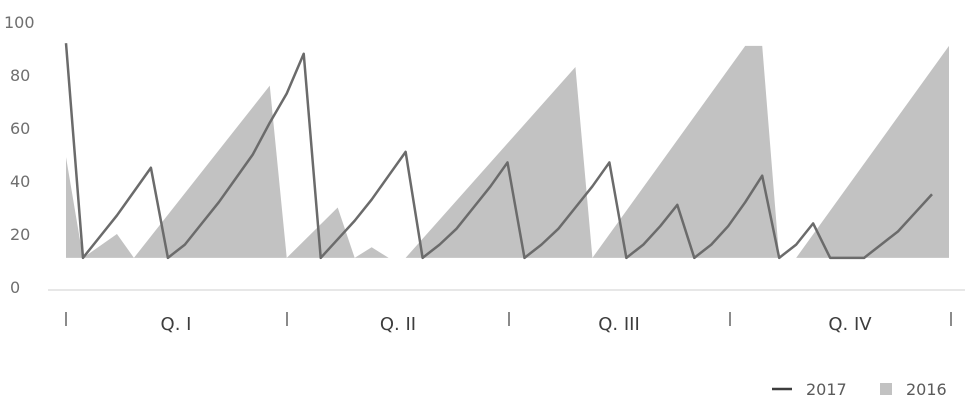 Image resolution: width=979 pixels, height=396 pixels. What do you see at coordinates (20, 128) in the screenshot?
I see `y-tick-label: 60` at bounding box center [20, 128].